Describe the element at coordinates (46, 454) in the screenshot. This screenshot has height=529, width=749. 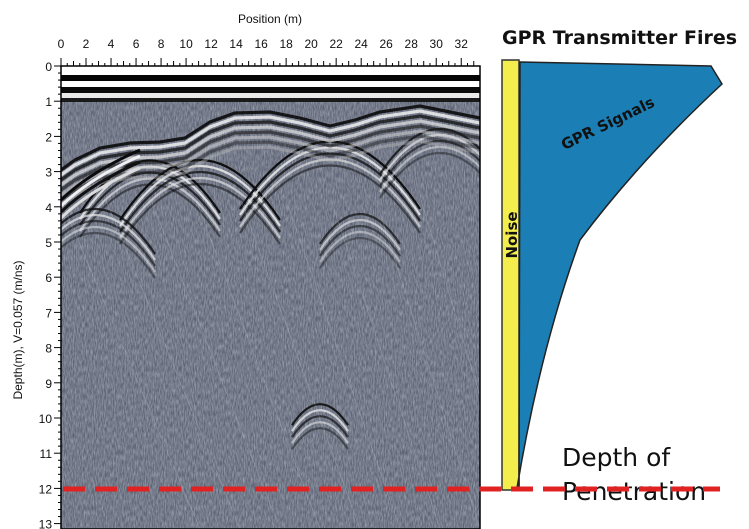
I see `y-tick-label: 11` at that location.